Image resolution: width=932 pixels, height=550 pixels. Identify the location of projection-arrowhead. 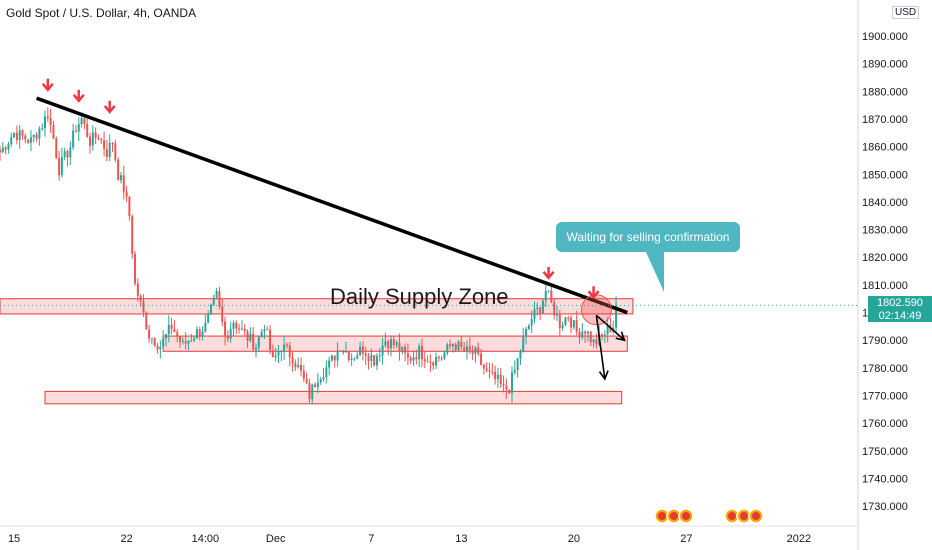
(603, 375).